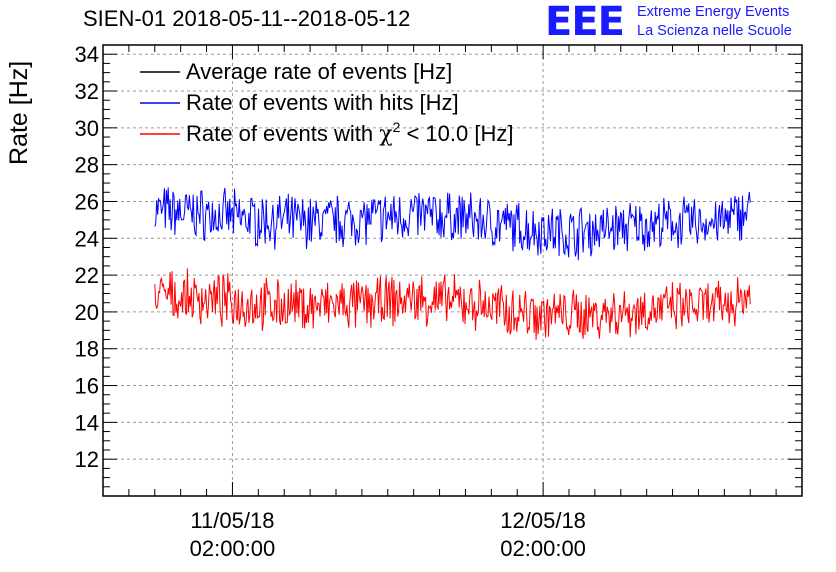  Describe the element at coordinates (87, 275) in the screenshot. I see `y-tick-label: 22` at that location.